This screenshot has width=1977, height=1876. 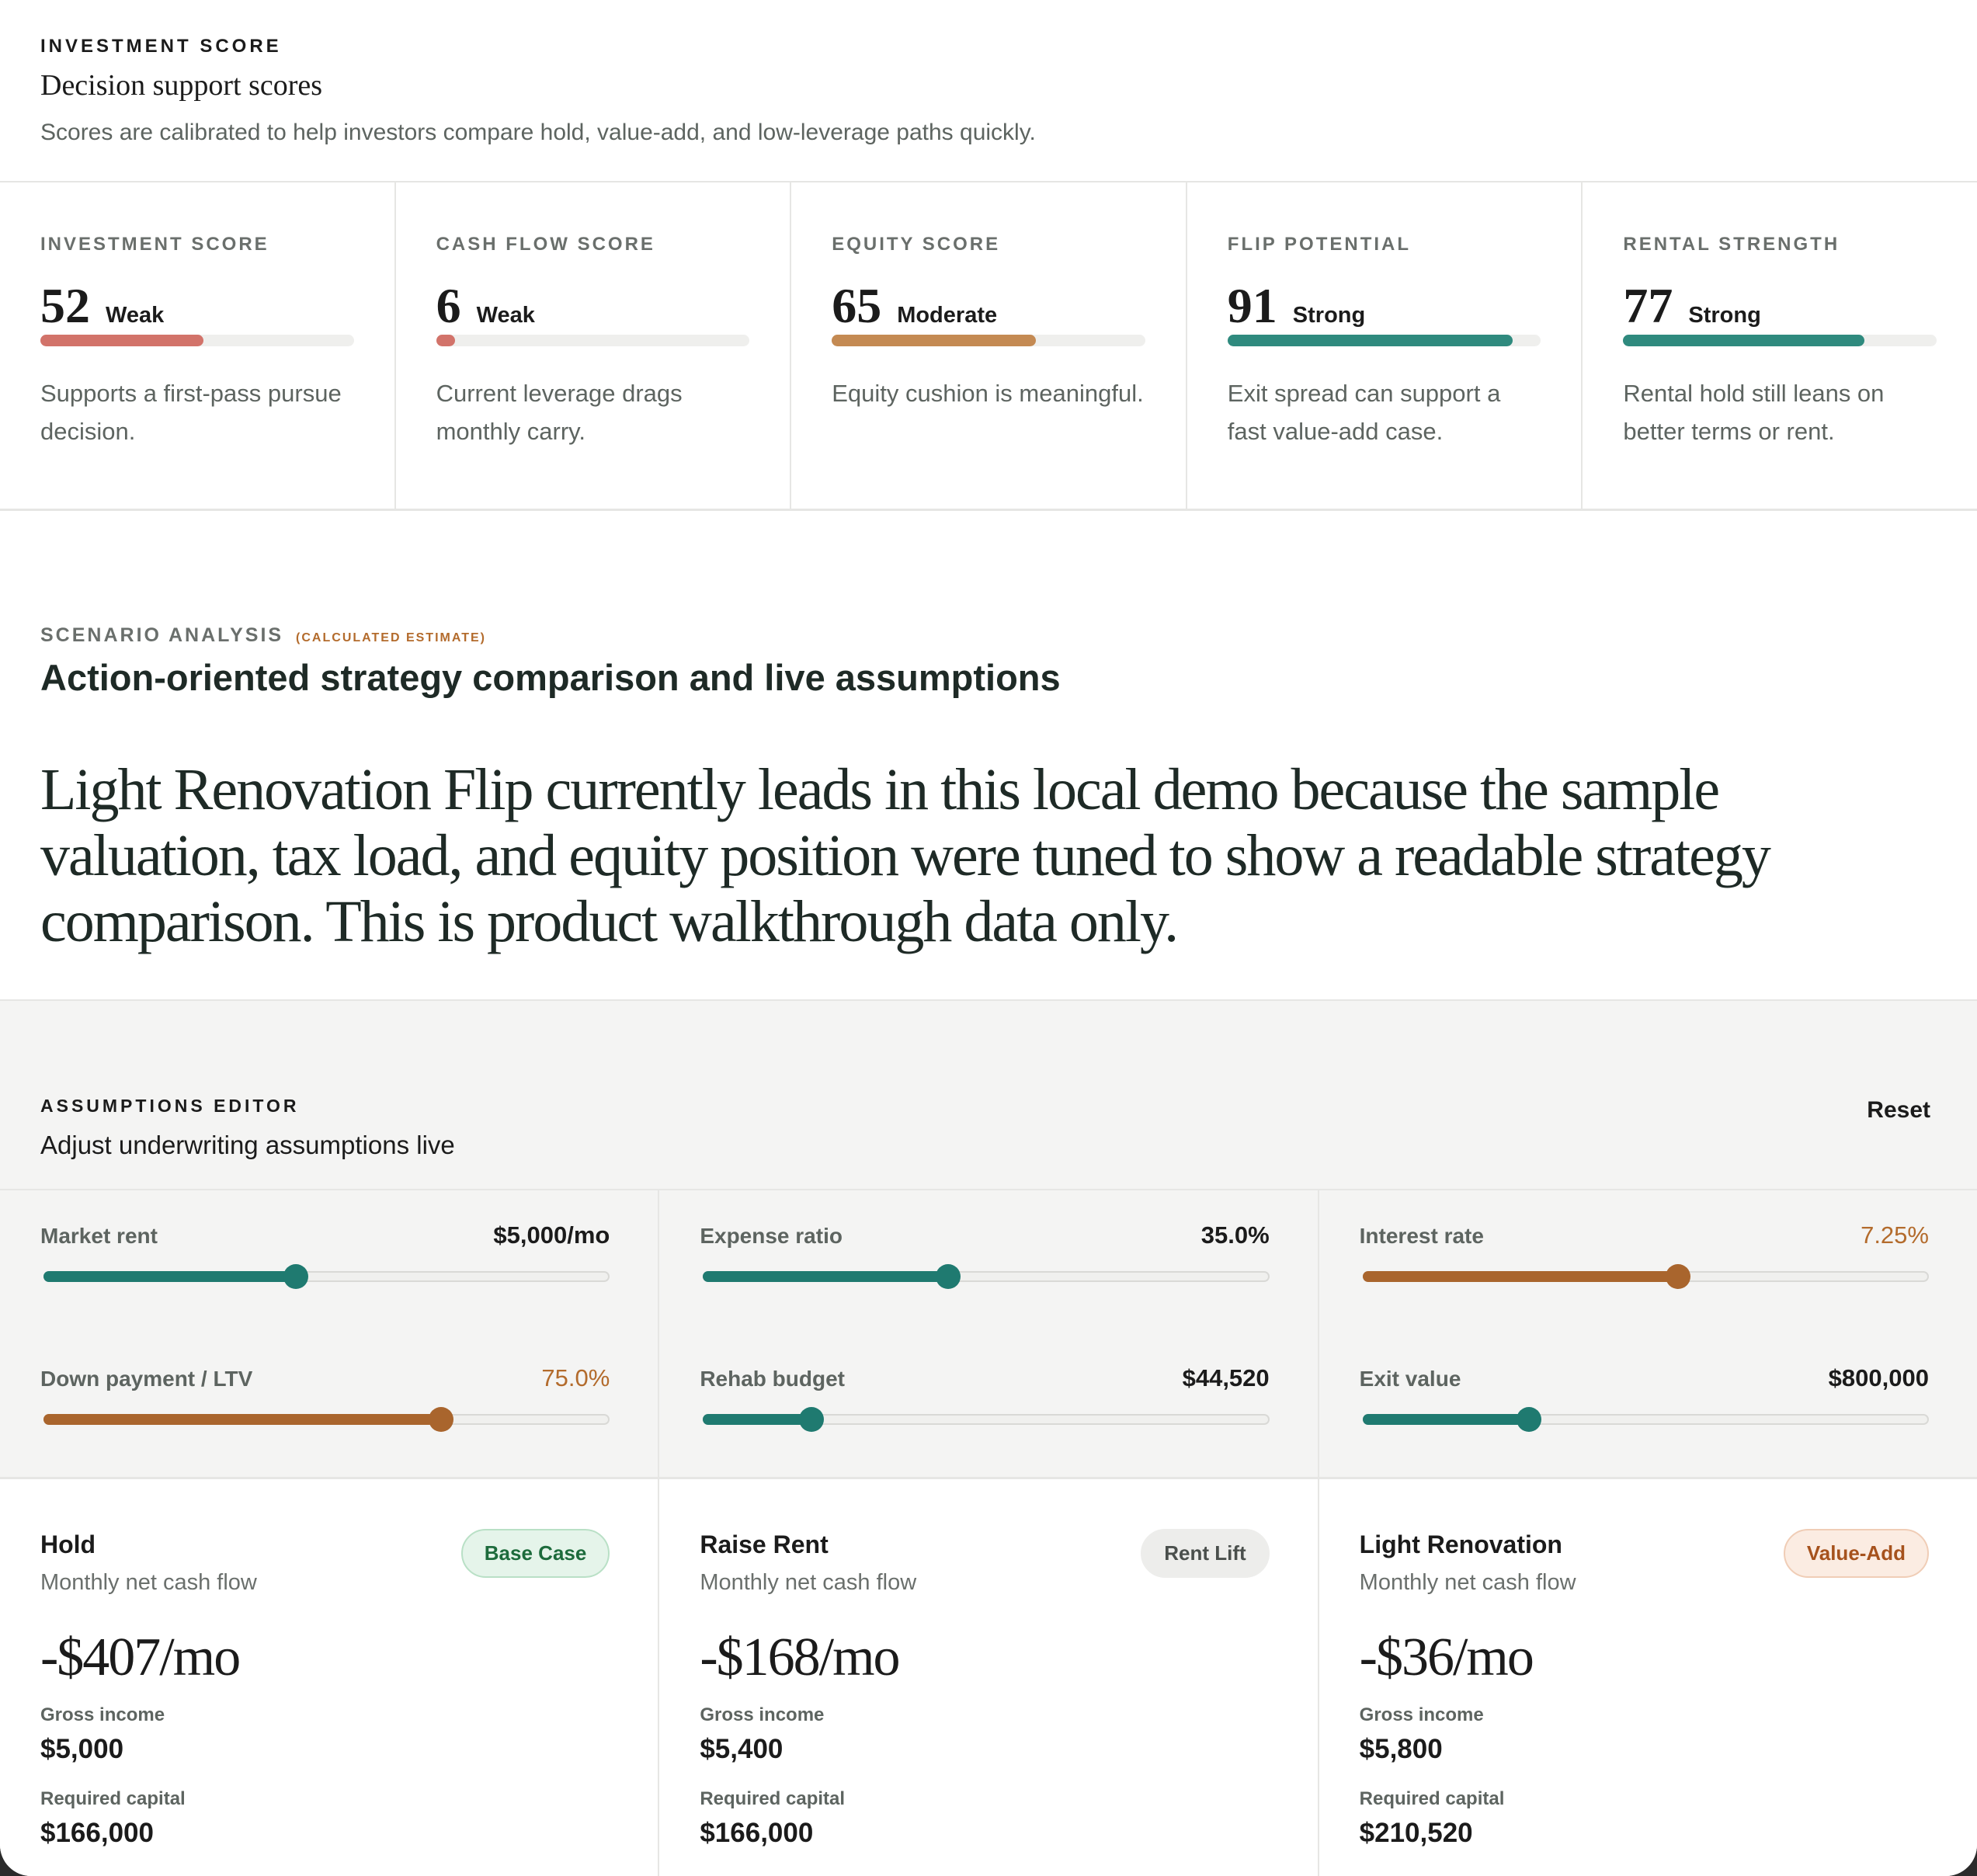 What do you see at coordinates (988, 635) in the screenshot?
I see `scenario-eyebrow: SCENARIO ANALYSIS (CALCULATED ESTIMATE)` at bounding box center [988, 635].